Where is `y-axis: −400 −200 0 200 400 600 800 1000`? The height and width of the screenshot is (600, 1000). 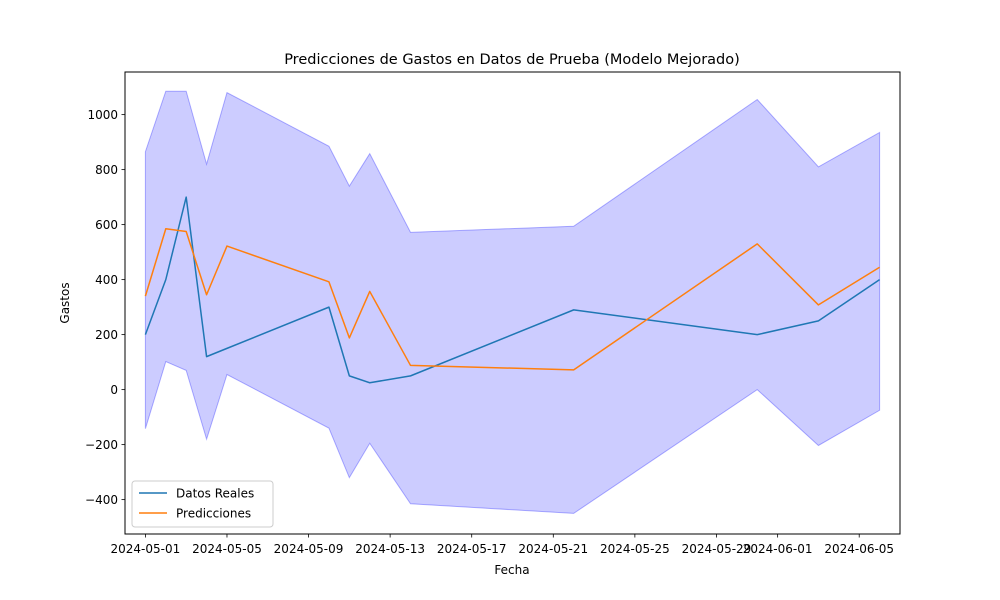
y-axis: −400 −200 0 200 400 600 800 1000 is located at coordinates (105, 307).